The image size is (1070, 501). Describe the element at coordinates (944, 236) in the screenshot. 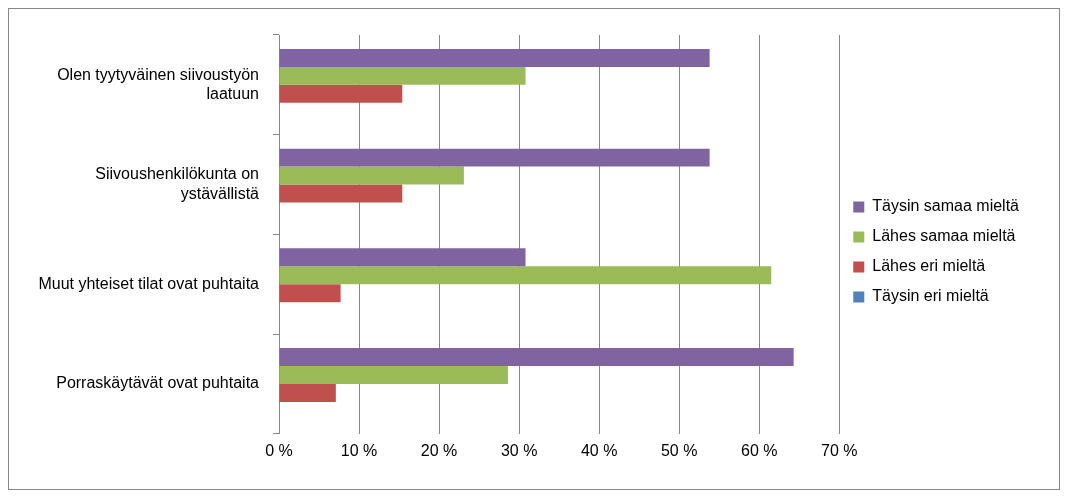

I see `legend-label: Lähes samaa mieltä` at that location.